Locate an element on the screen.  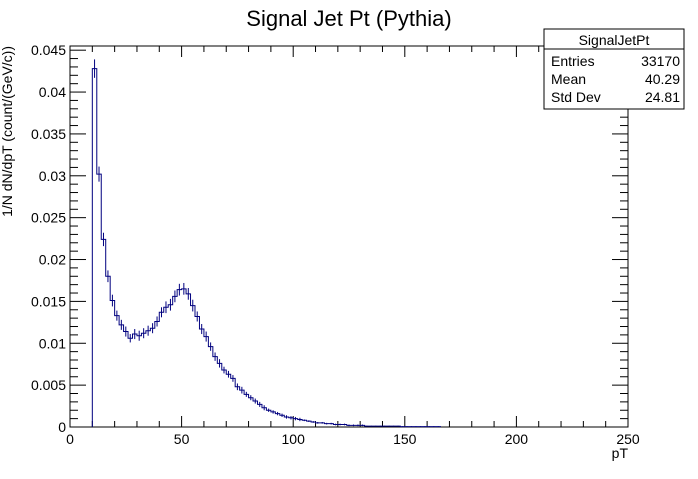
x-axis-label: pT is located at coordinates (620, 453).